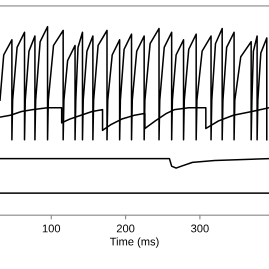  Describe the element at coordinates (200, 228) in the screenshot. I see `x-tick-label: 300` at that location.